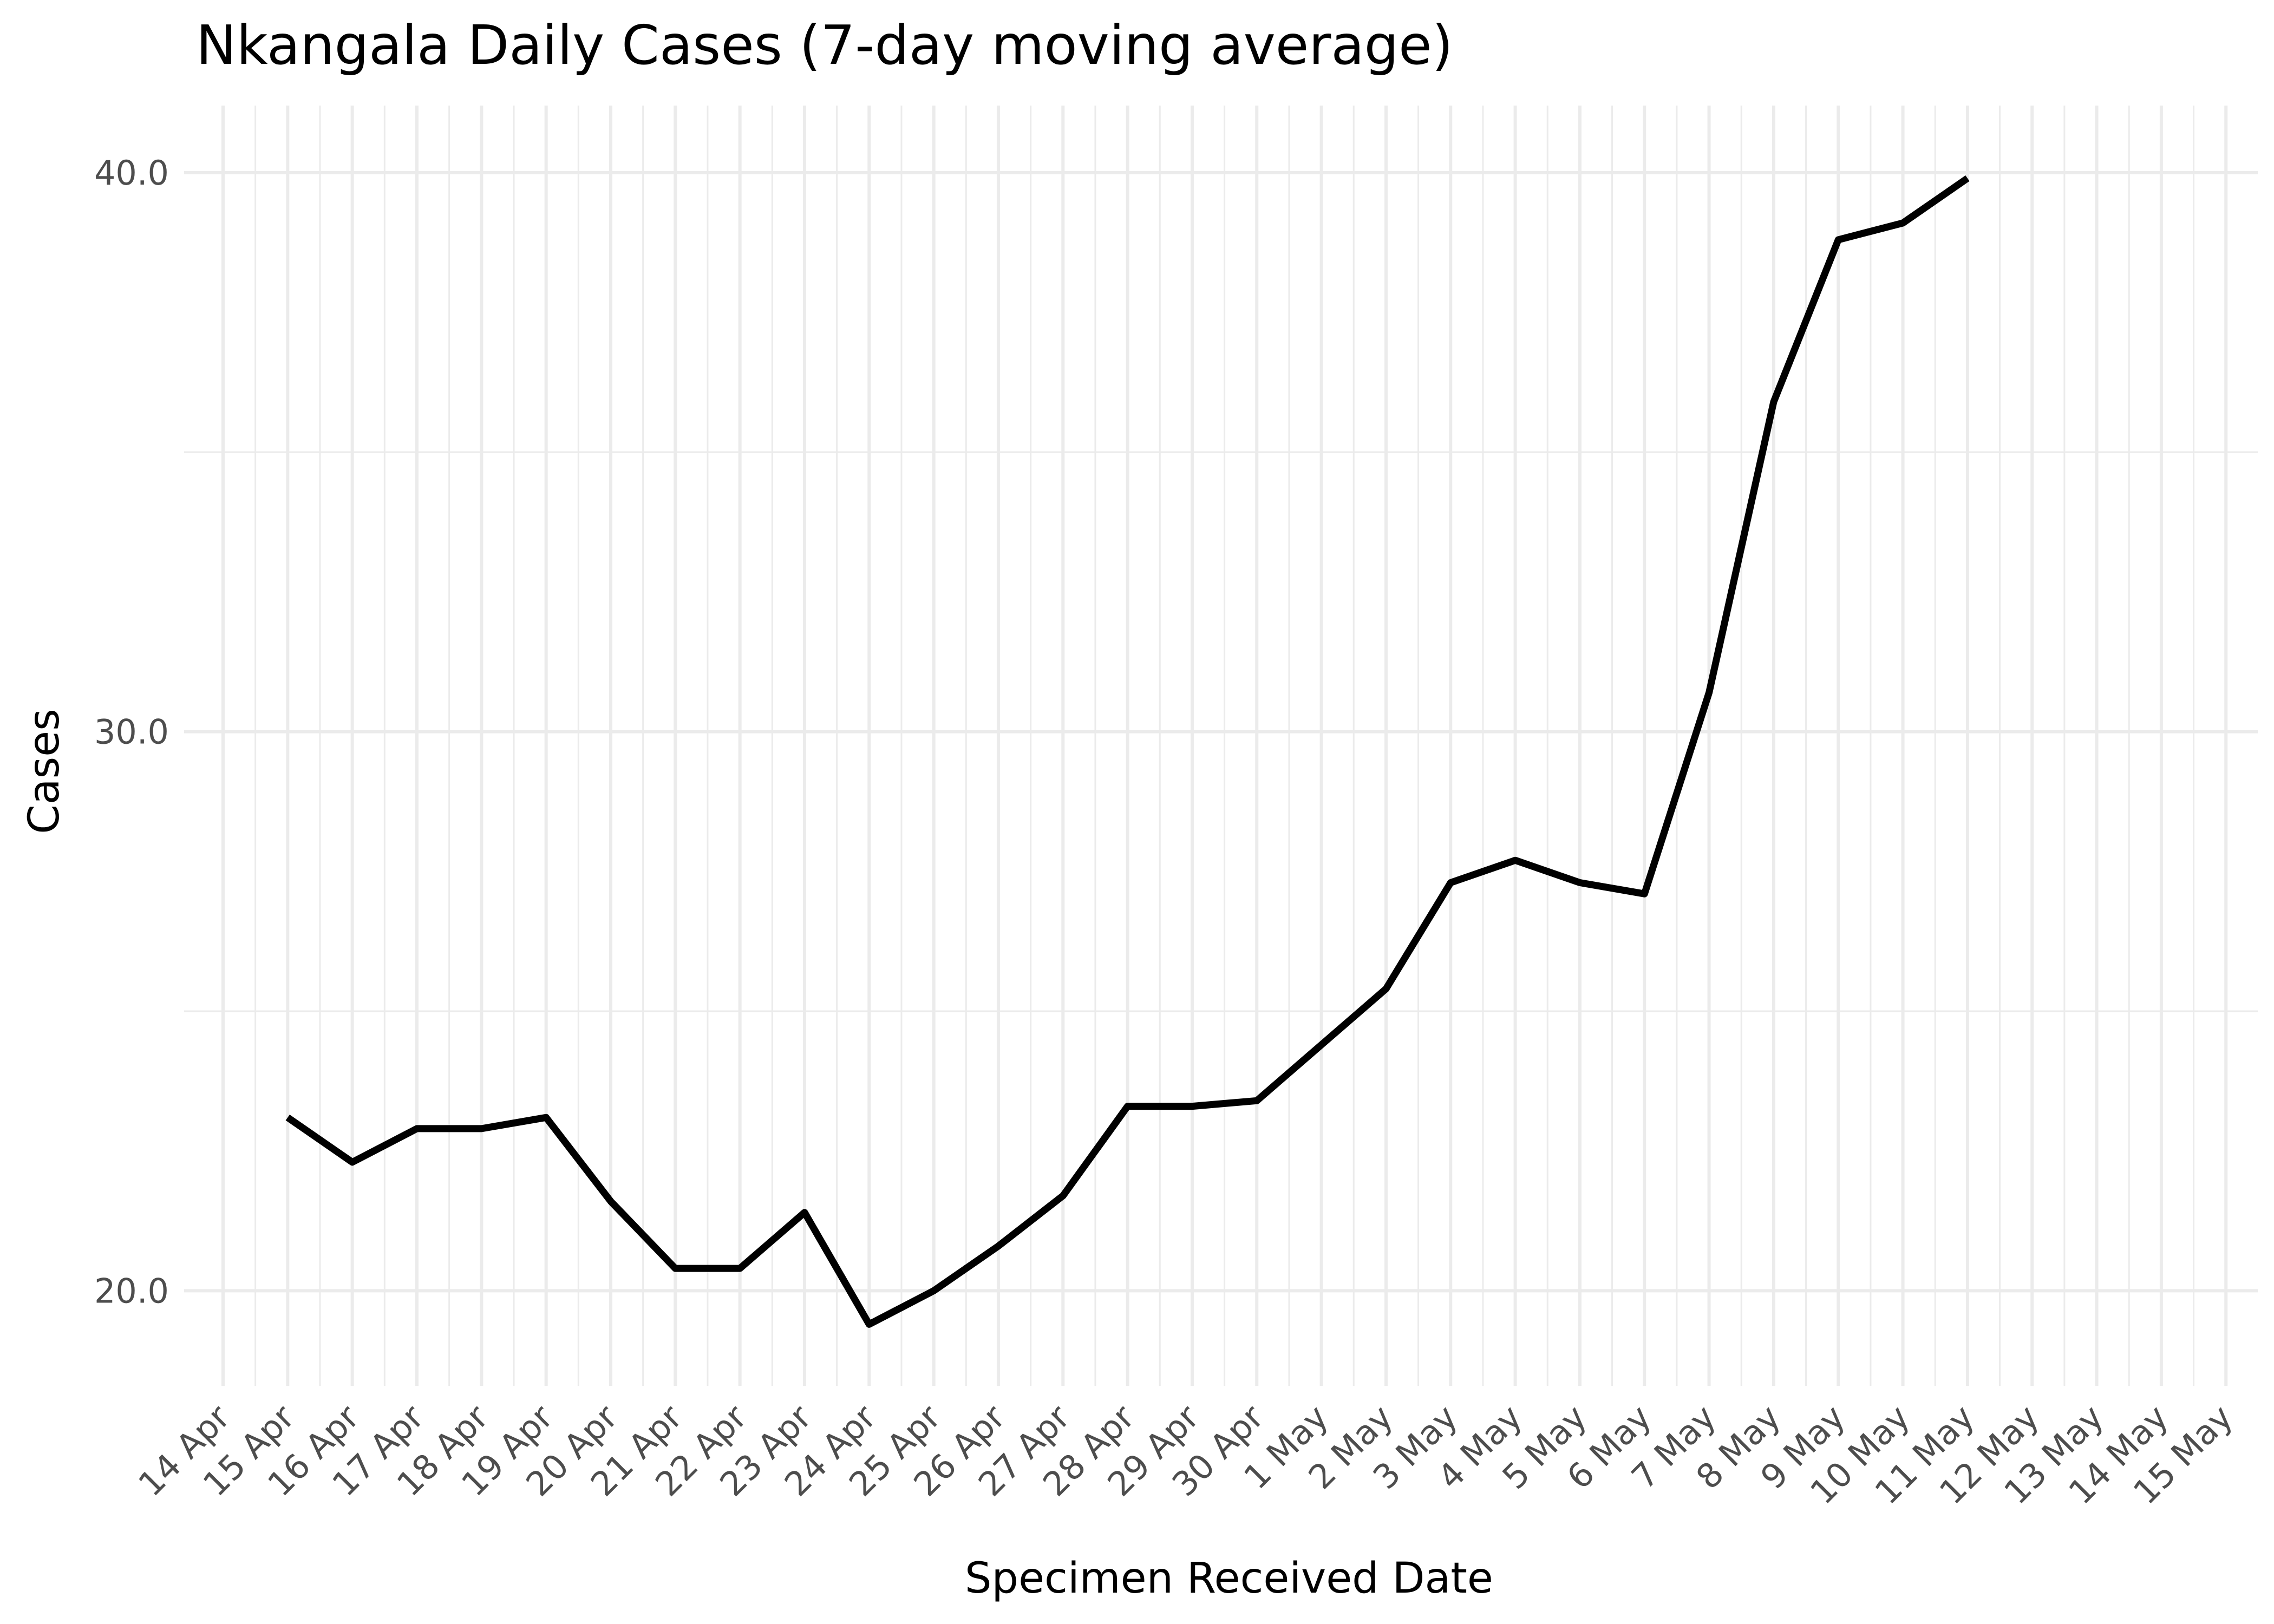 This screenshot has height=1624, width=2274. What do you see at coordinates (132, 1291) in the screenshot?
I see `y-tick-label: 20.0` at bounding box center [132, 1291].